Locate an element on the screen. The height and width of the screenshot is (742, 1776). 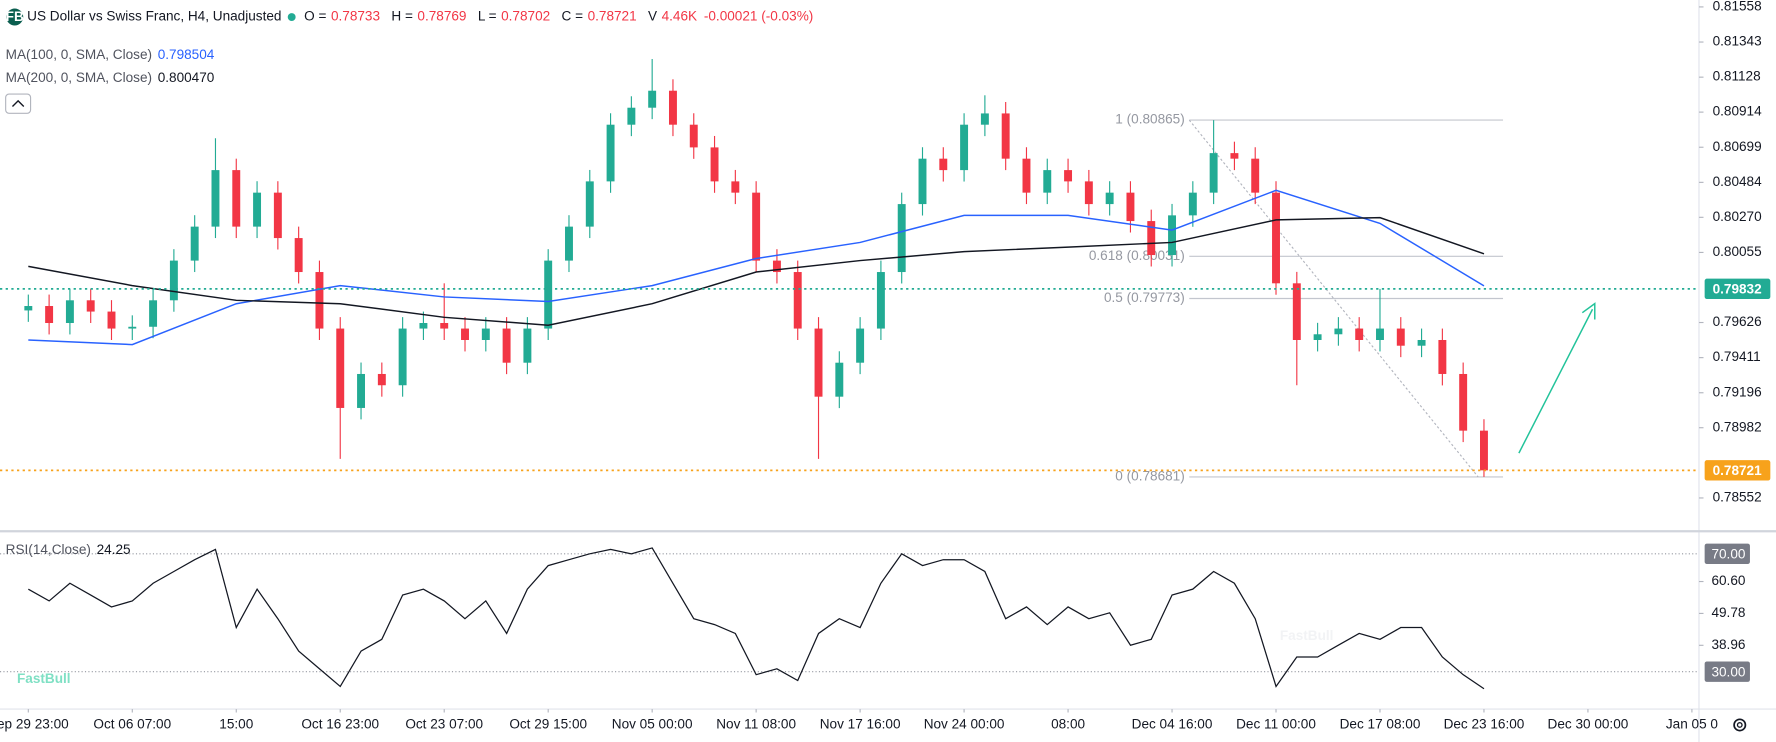
ohlc-label: H = is located at coordinates (402, 16).